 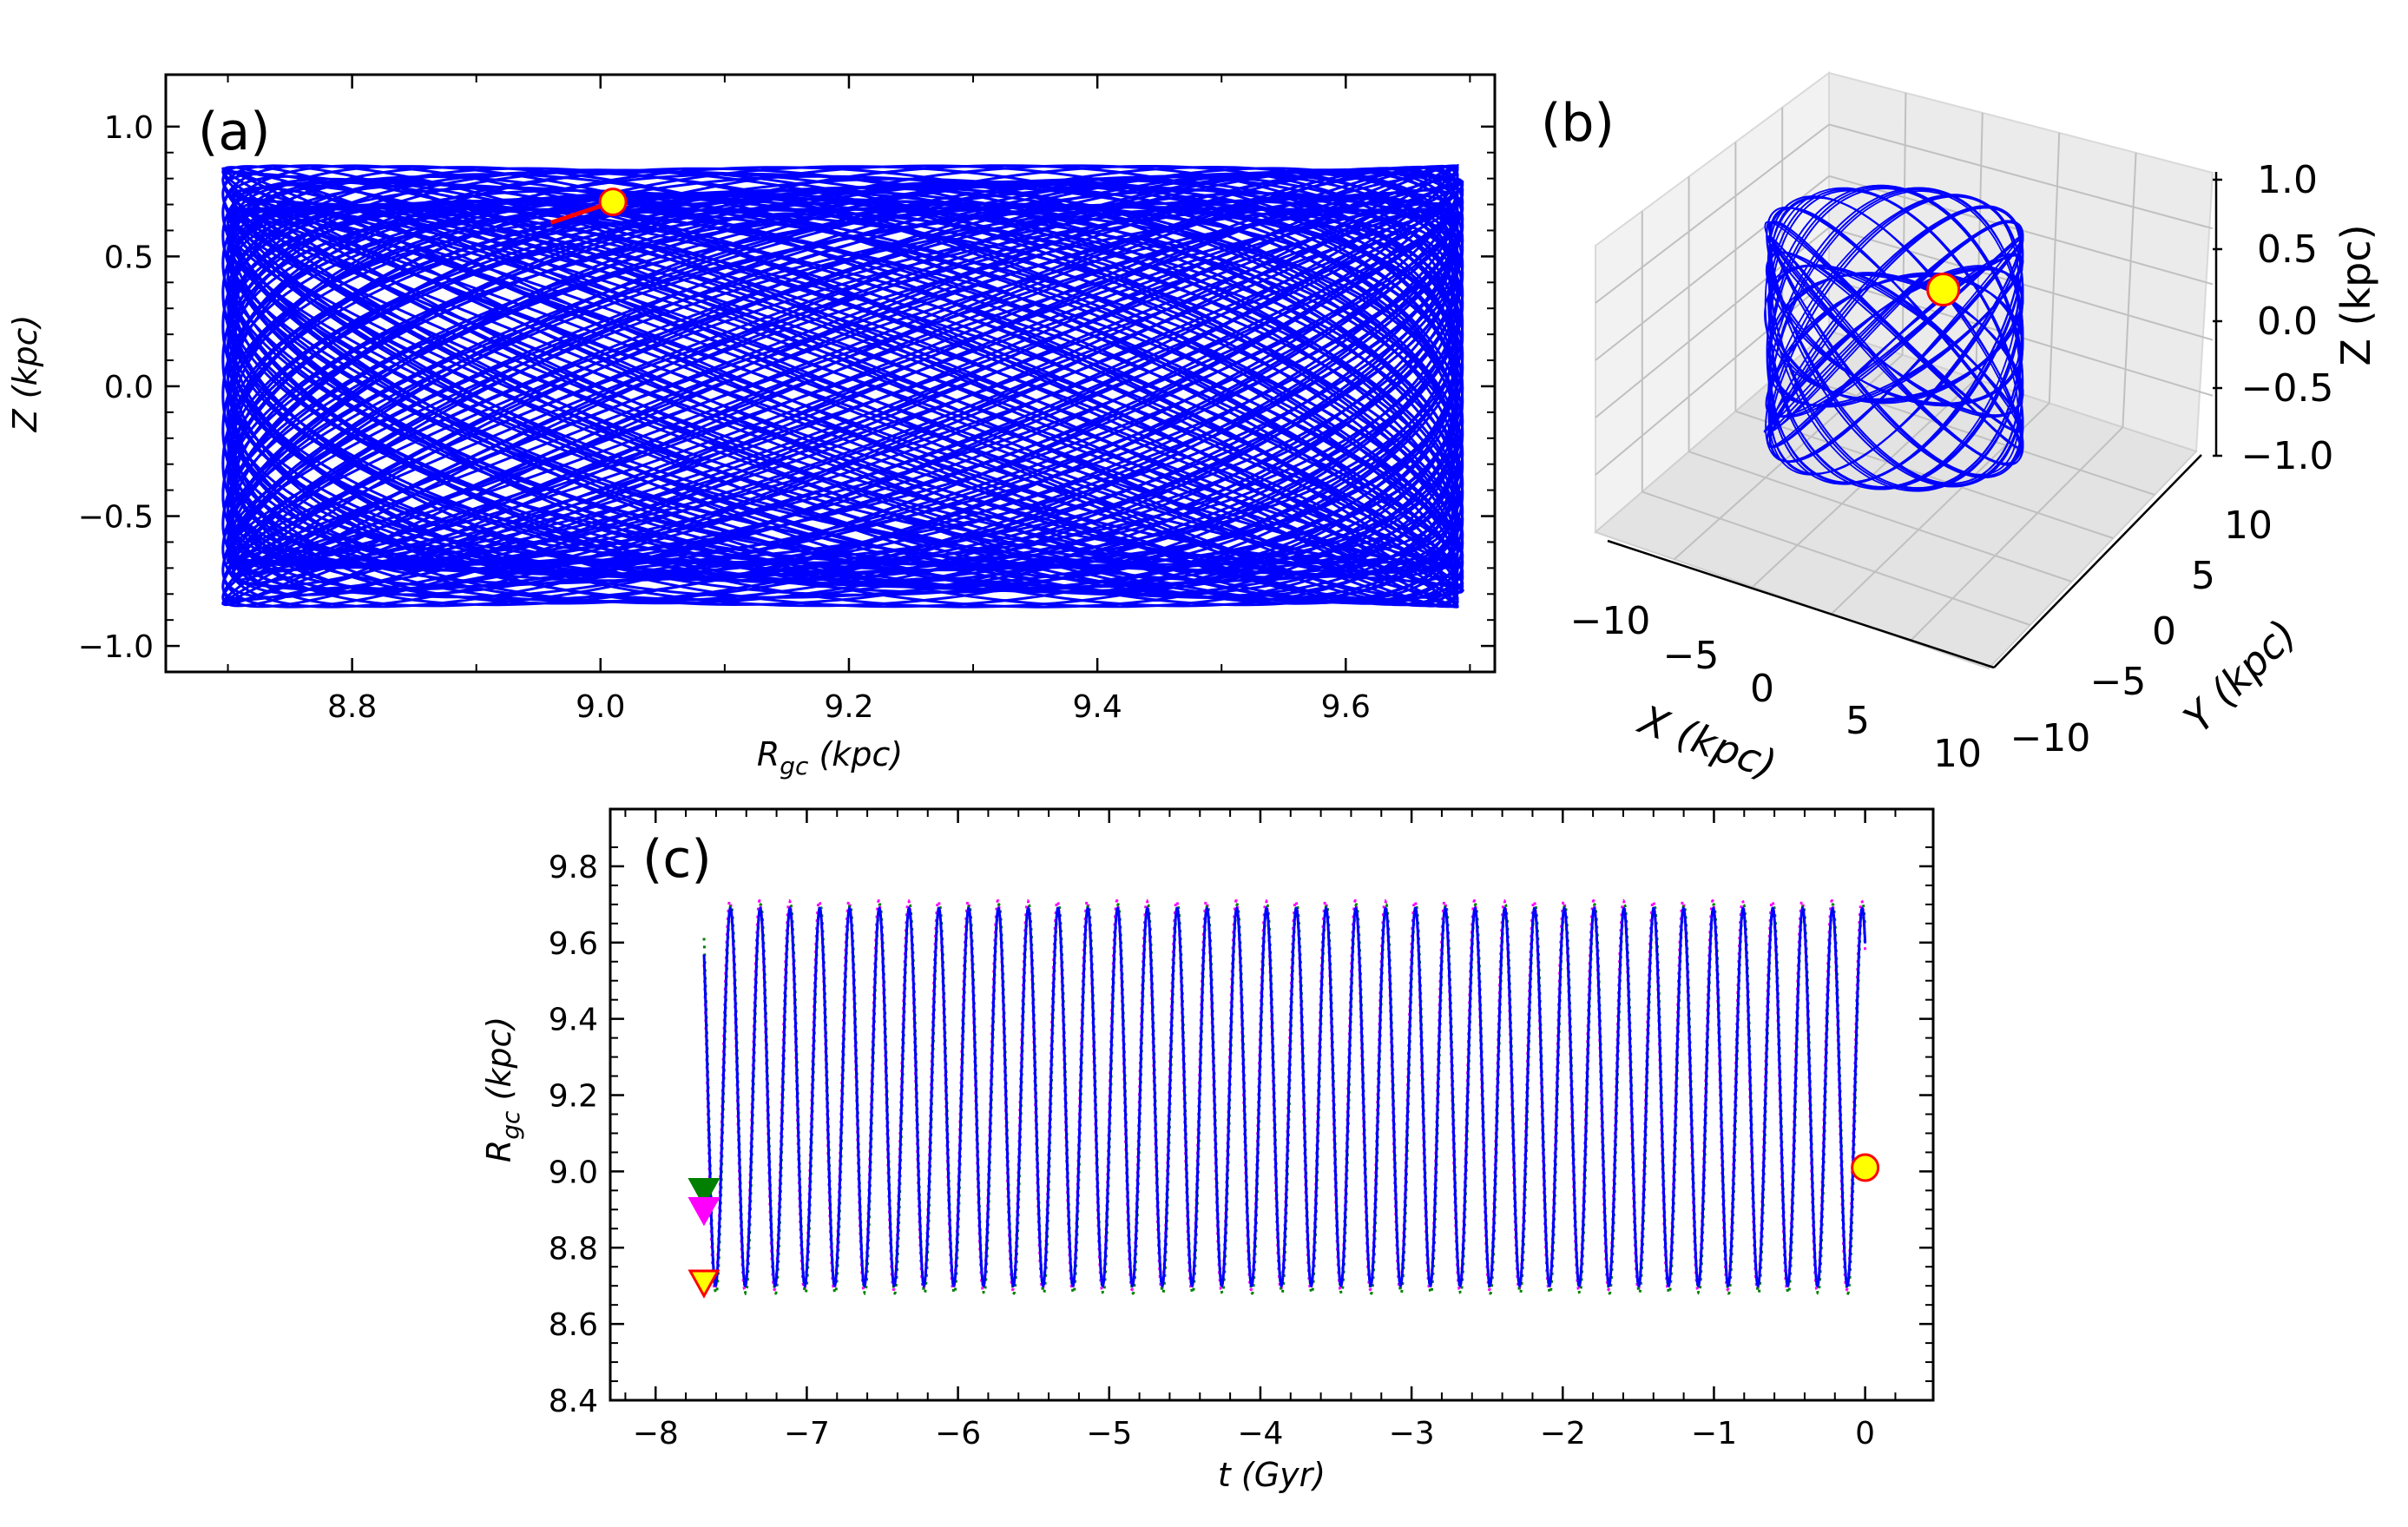 What do you see at coordinates (573, 1020) in the screenshot?
I see `panel-c-ytick-label-5: 9.4` at bounding box center [573, 1020].